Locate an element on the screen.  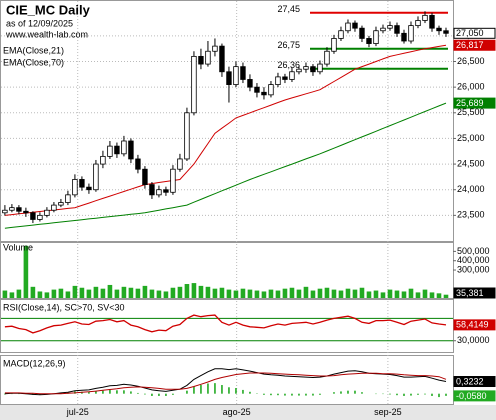
y-tick-label: 300,000 is located at coordinates (473, 269).